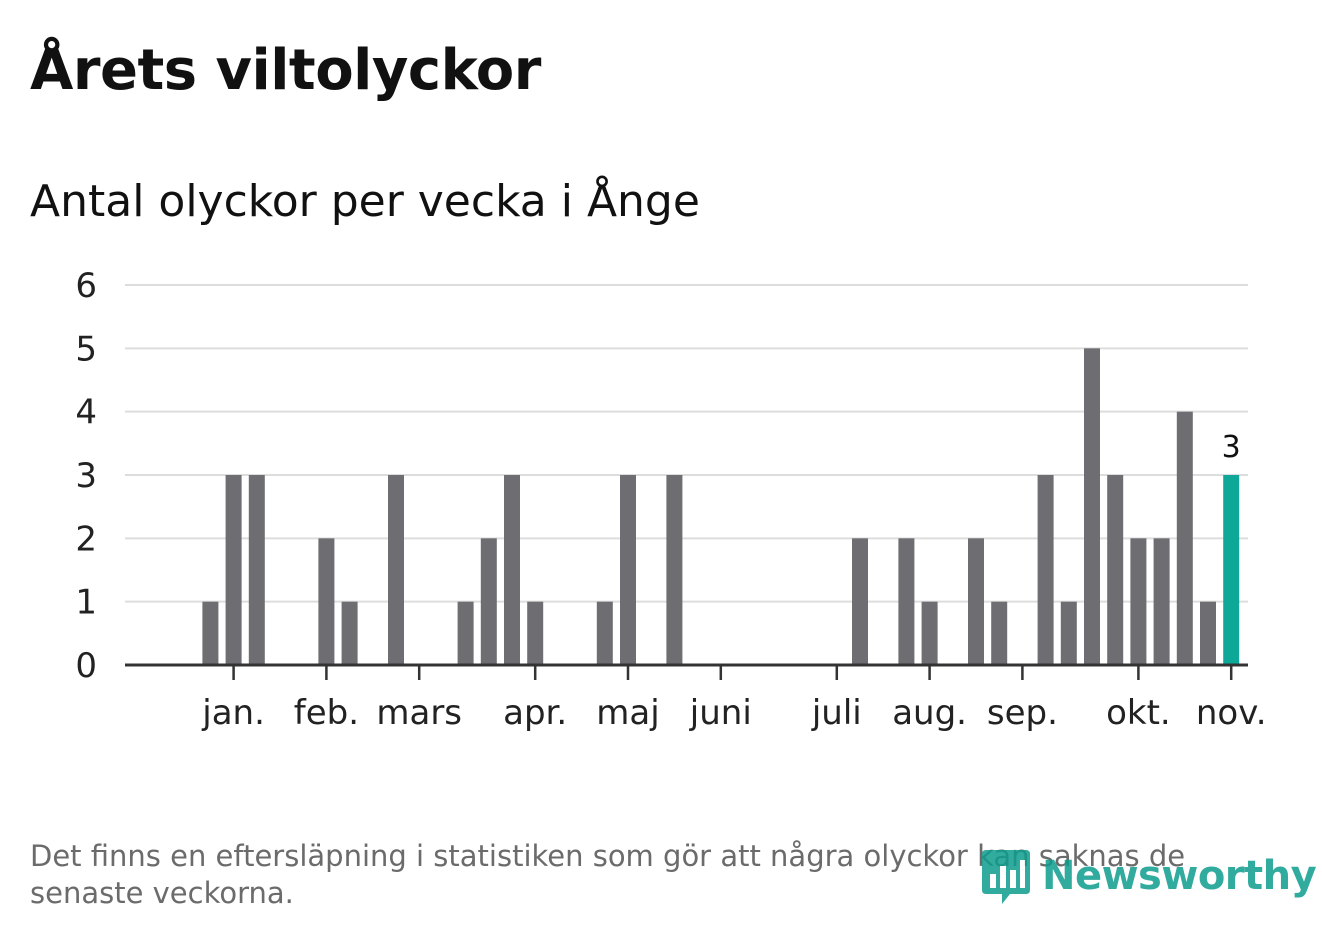 This screenshot has height=939, width=1322. What do you see at coordinates (535, 713) in the screenshot?
I see `x-tick-label-3: apr.` at bounding box center [535, 713].